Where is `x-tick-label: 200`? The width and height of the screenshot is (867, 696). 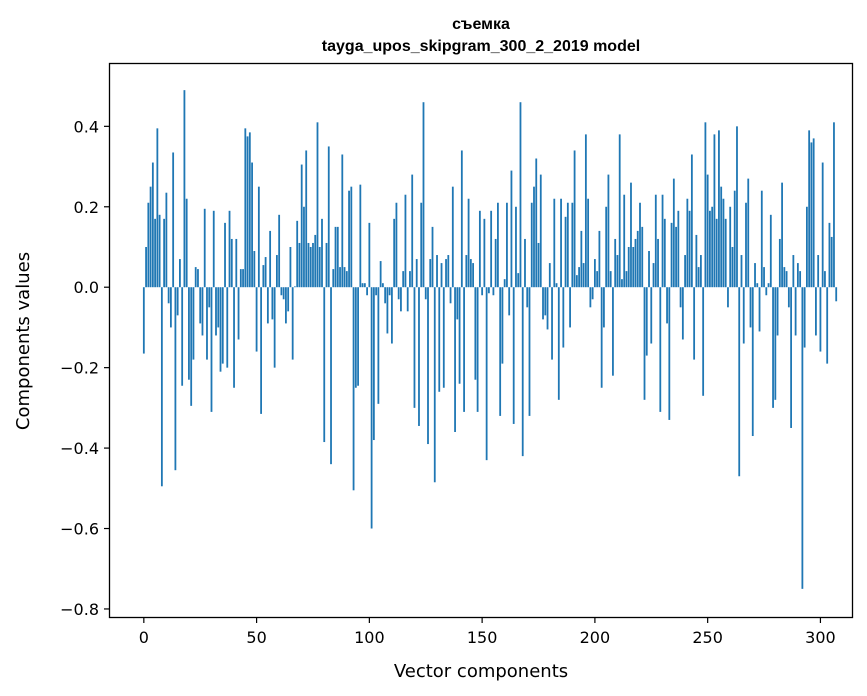 x-tick-label: 200 is located at coordinates (595, 637).